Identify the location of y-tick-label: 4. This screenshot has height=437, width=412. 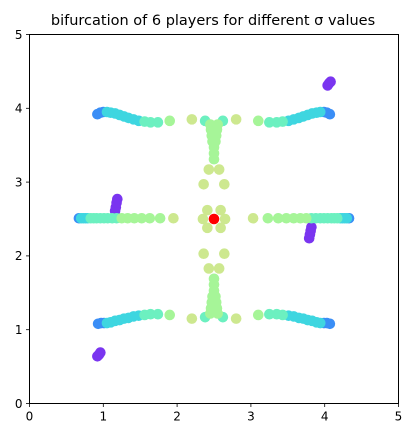
(19, 109).